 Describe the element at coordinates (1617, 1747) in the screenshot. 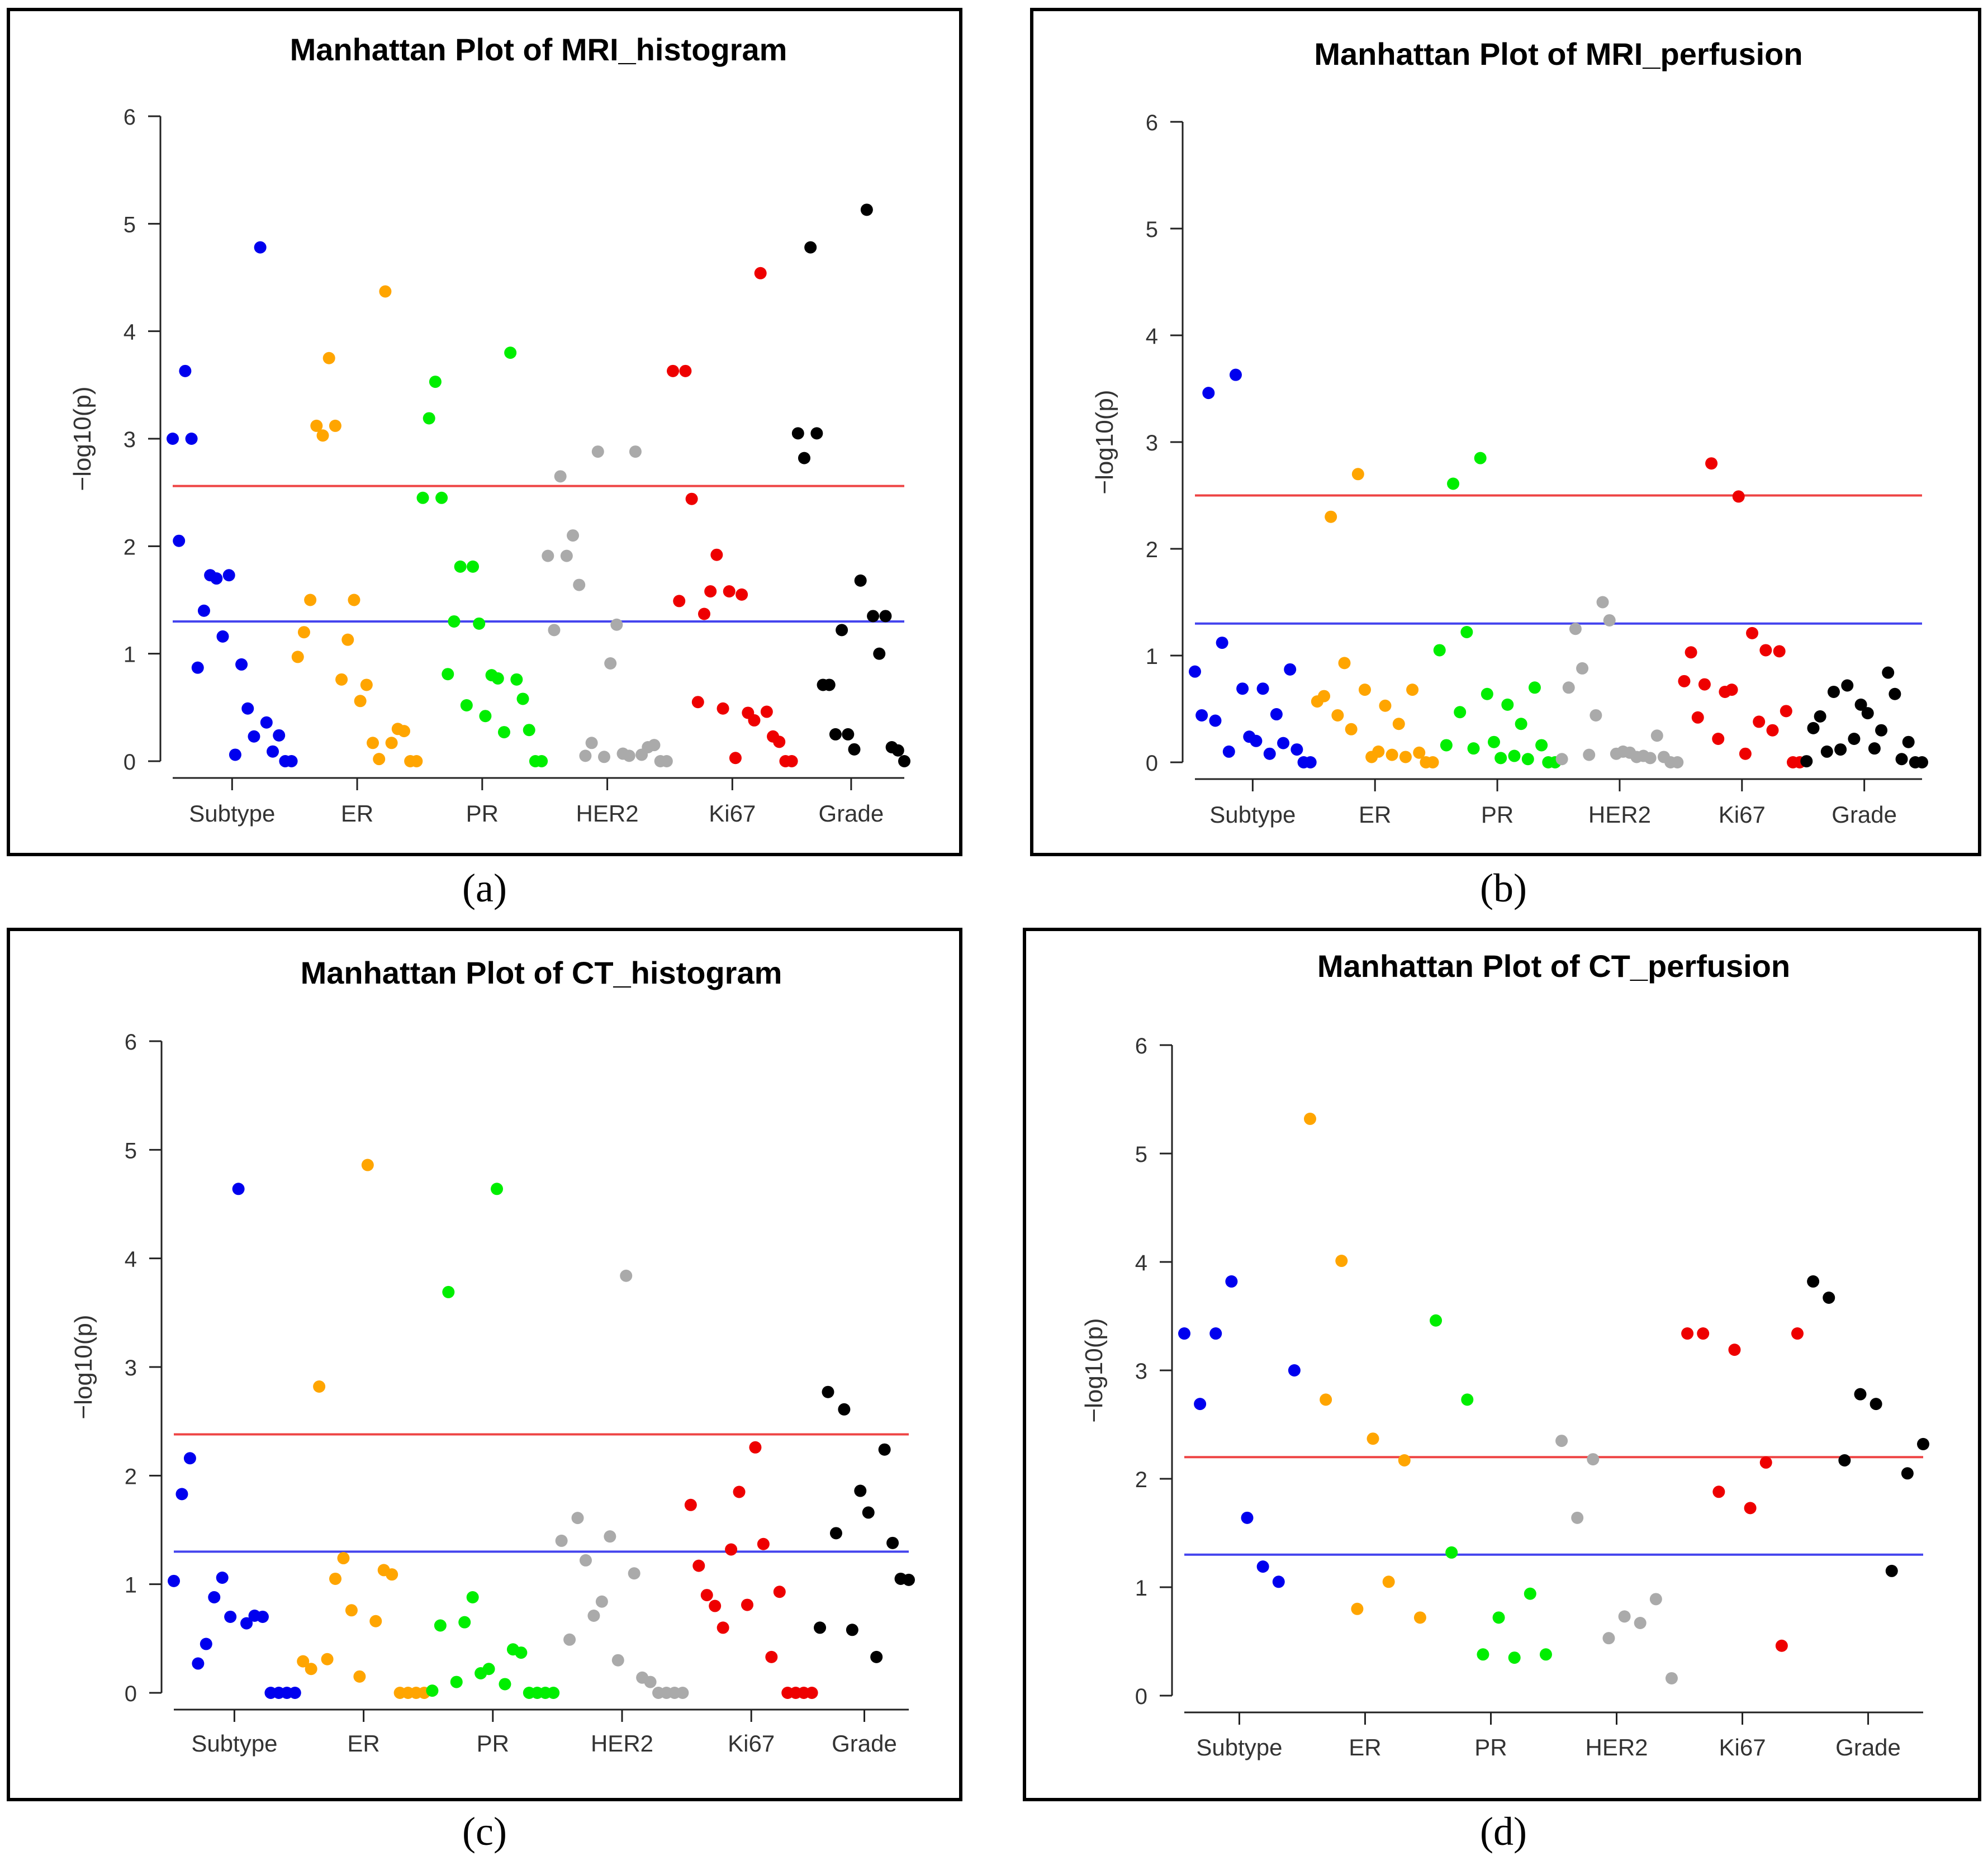

I see `x-tick-label: HER2` at that location.